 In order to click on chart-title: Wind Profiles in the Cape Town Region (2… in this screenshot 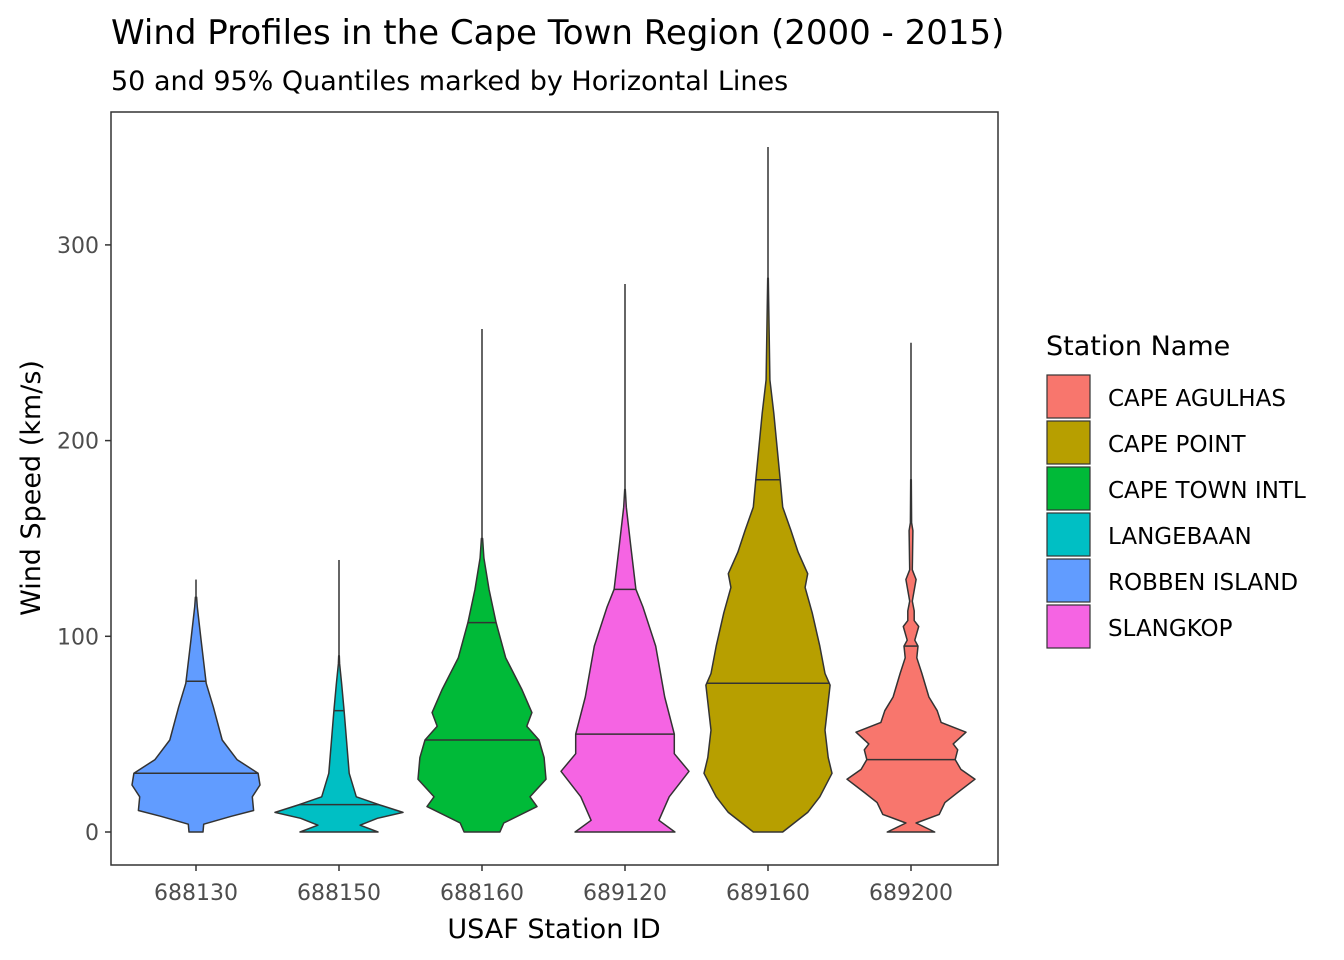, I will do `click(557, 33)`.